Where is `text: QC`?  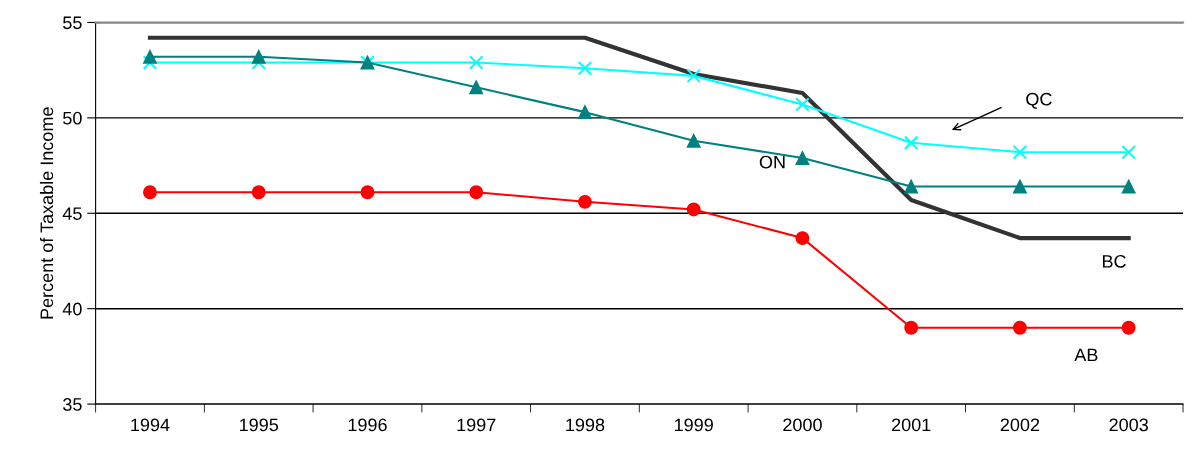 text: QC is located at coordinates (1039, 100).